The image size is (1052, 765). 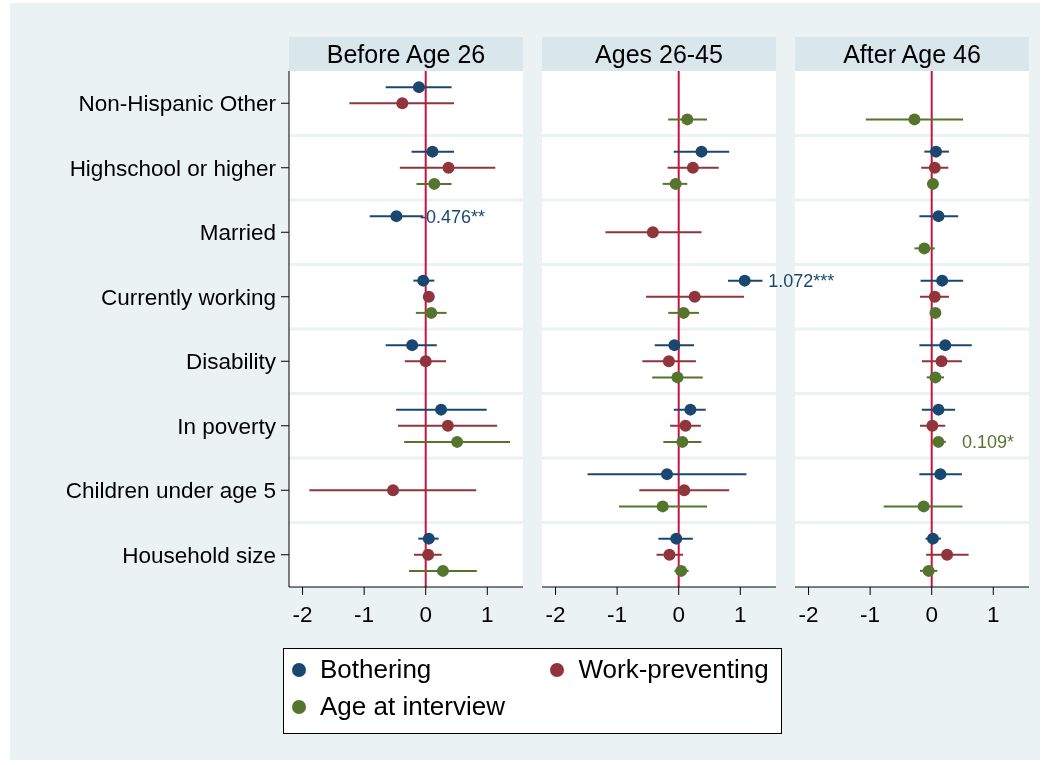 I want to click on chart-title: After Age 46, so click(x=912, y=54).